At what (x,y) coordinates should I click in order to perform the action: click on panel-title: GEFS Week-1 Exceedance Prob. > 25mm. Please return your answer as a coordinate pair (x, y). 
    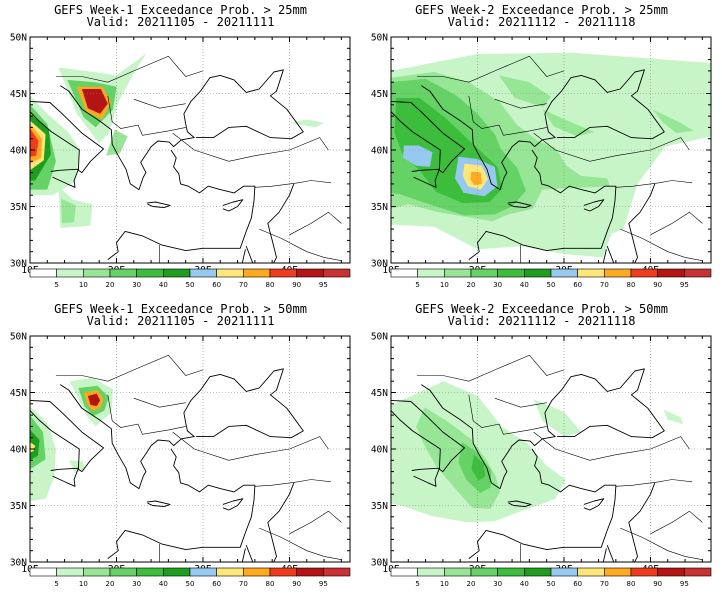
    Looking at the image, I should click on (180, 10).